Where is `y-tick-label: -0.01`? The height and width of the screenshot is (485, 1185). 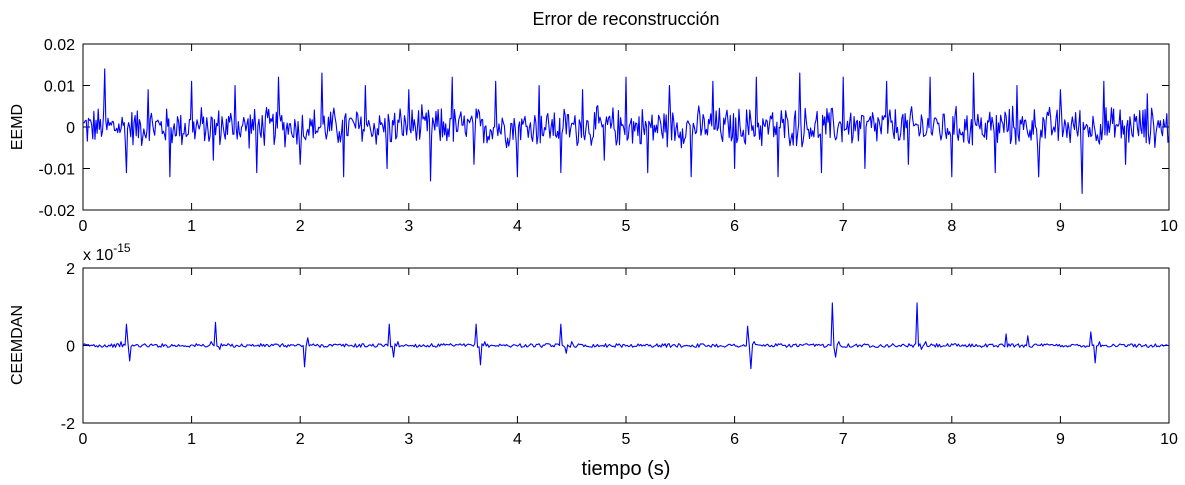
y-tick-label: -0.01 is located at coordinates (57, 170).